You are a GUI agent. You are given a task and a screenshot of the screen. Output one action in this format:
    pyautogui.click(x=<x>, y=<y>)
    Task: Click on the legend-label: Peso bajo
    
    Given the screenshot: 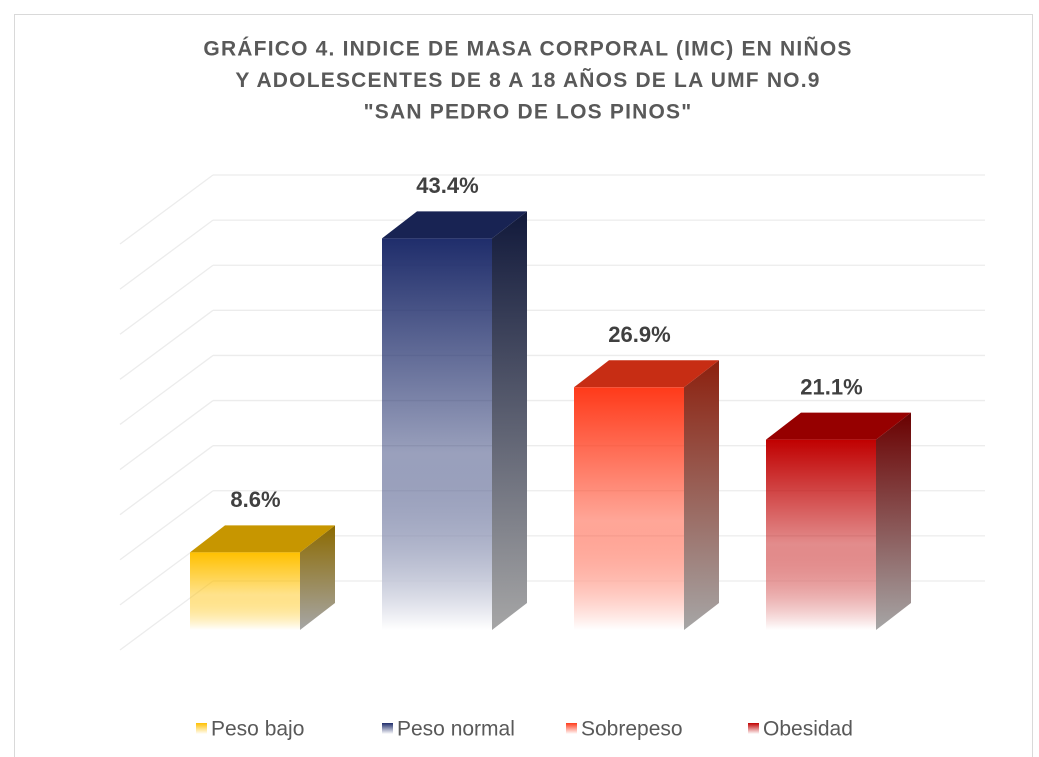 What is the action you would take?
    pyautogui.click(x=257, y=729)
    